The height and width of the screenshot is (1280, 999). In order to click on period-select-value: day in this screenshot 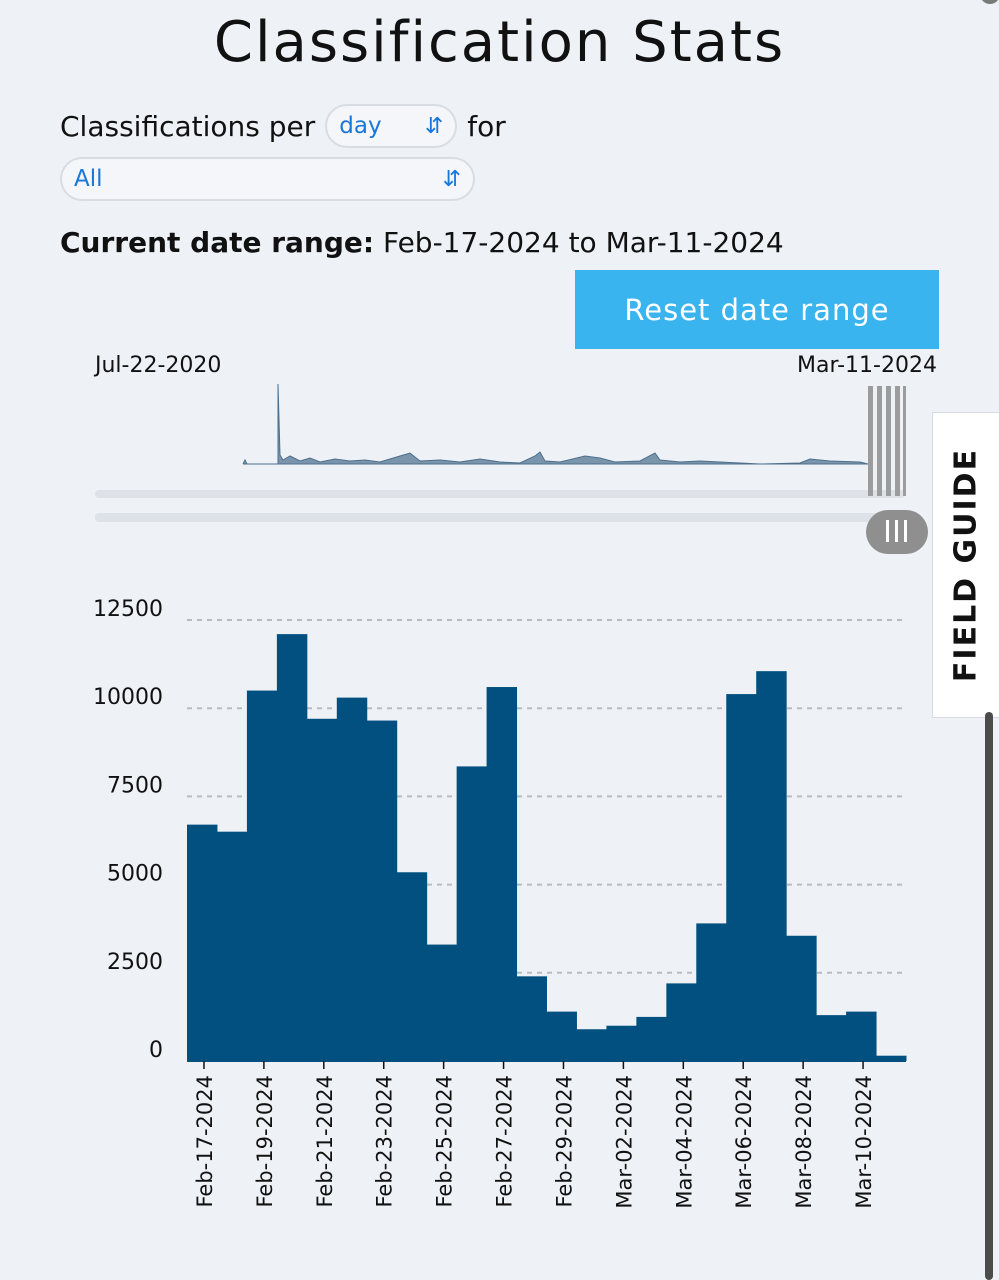, I will do `click(360, 126)`.